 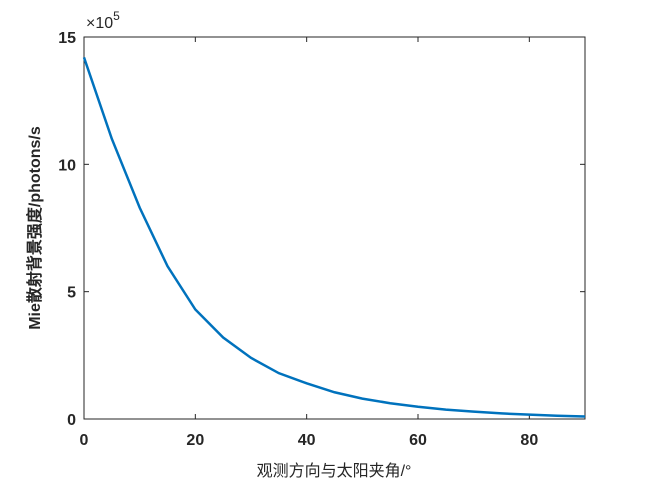 I want to click on y-tick-label: 10, so click(x=67, y=165).